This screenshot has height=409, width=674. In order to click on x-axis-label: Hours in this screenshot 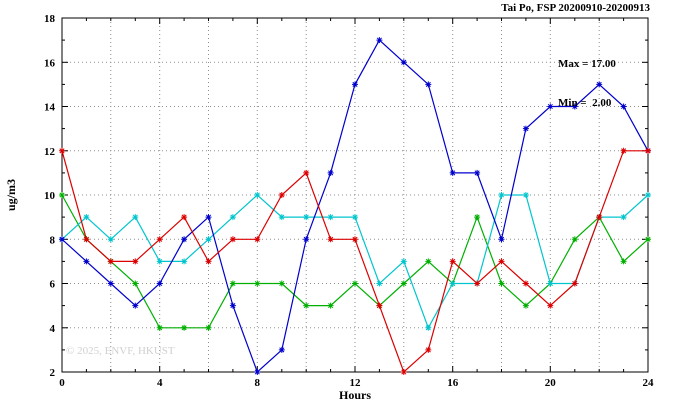, I will do `click(355, 395)`.